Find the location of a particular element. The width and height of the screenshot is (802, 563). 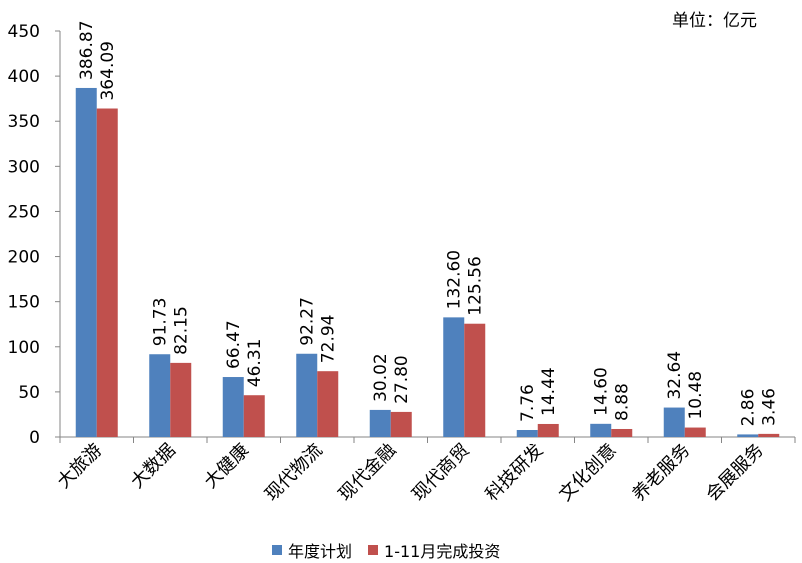

category-label: 养老服务 is located at coordinates (662, 473).